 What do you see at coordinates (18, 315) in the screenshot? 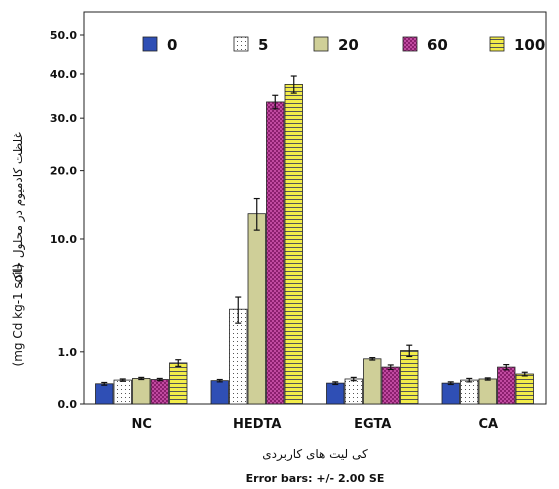
I see `y-axis-label-units: (mg Cd kg-1 soil)` at bounding box center [18, 315].